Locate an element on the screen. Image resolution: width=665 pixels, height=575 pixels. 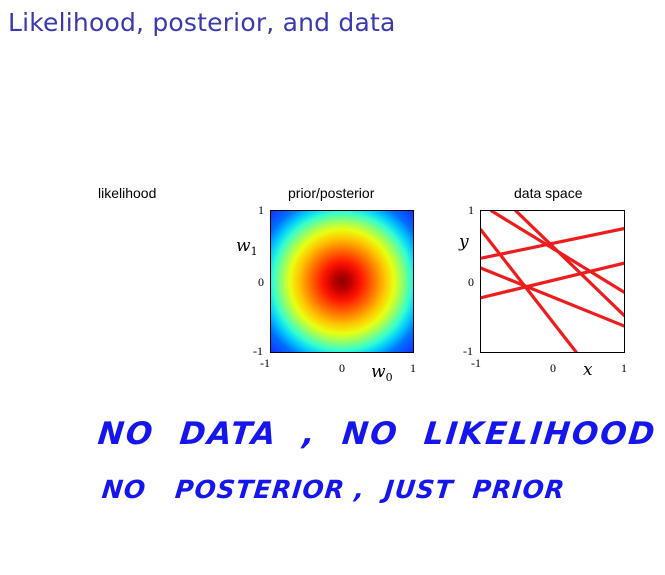
data-x-tick-right: 1 is located at coordinates (624, 368).